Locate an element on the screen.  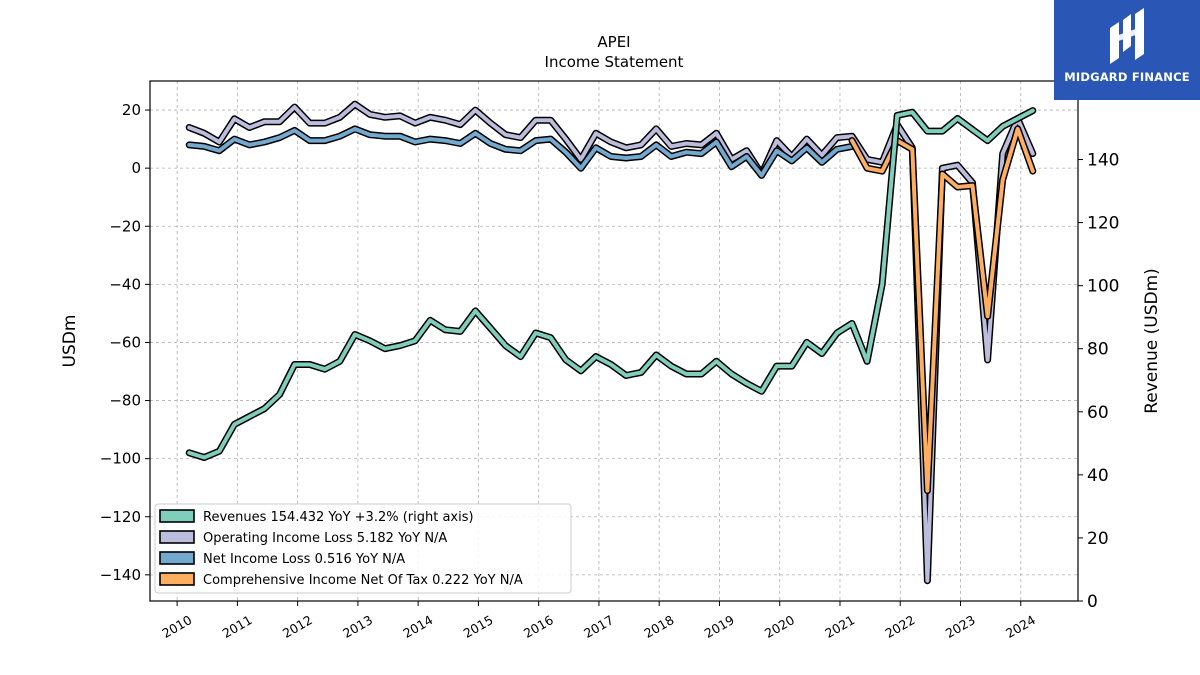
x-tick-label: 2019 is located at coordinates (719, 626).